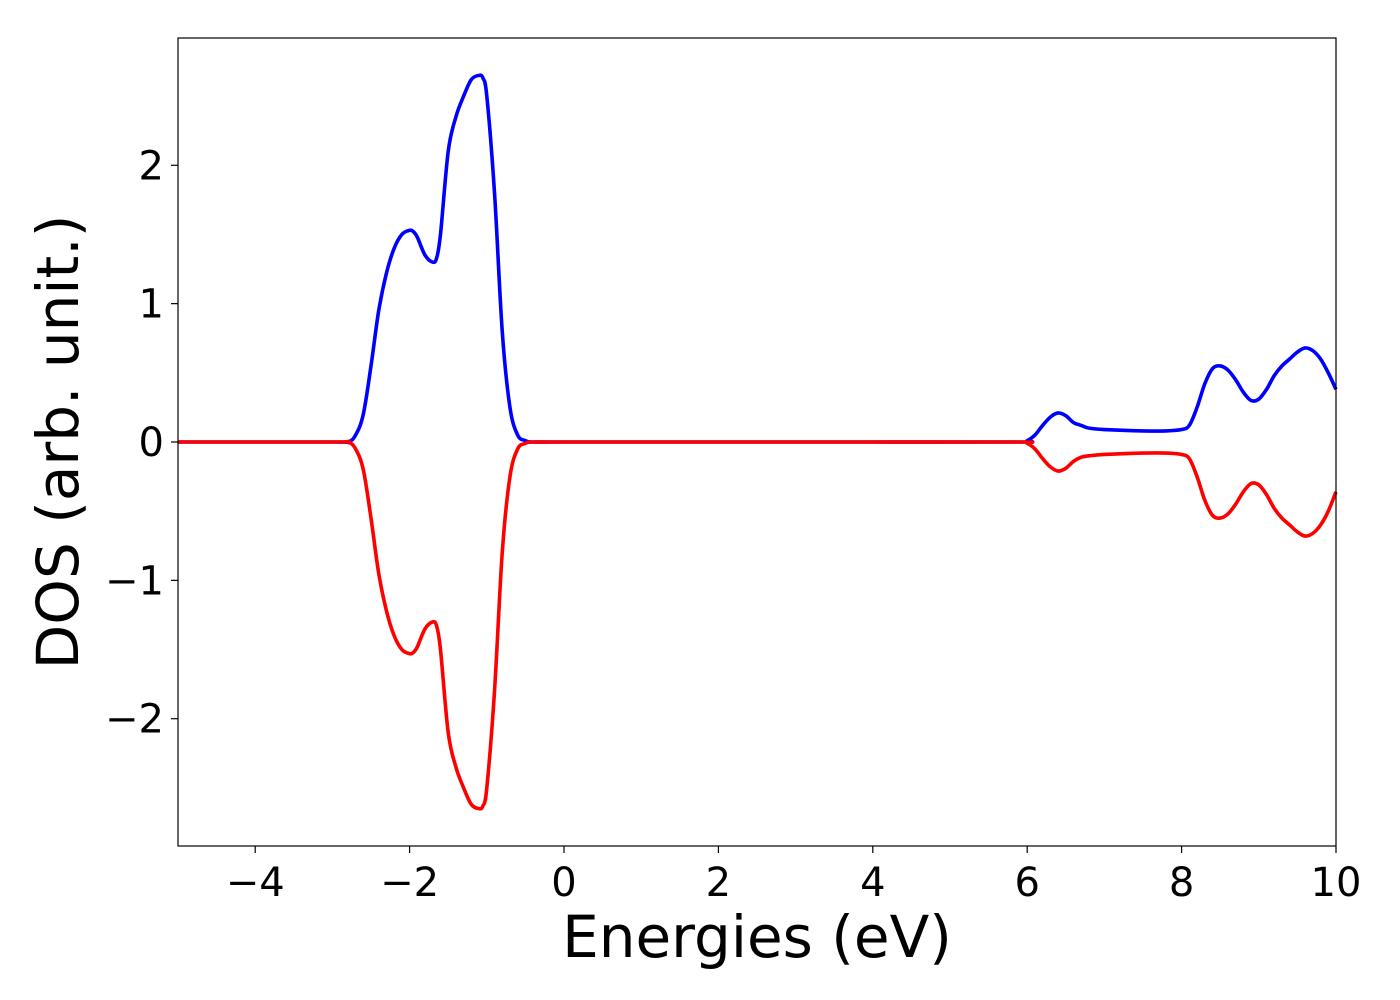  I want to click on x-tick-label: 10, so click(1336, 883).